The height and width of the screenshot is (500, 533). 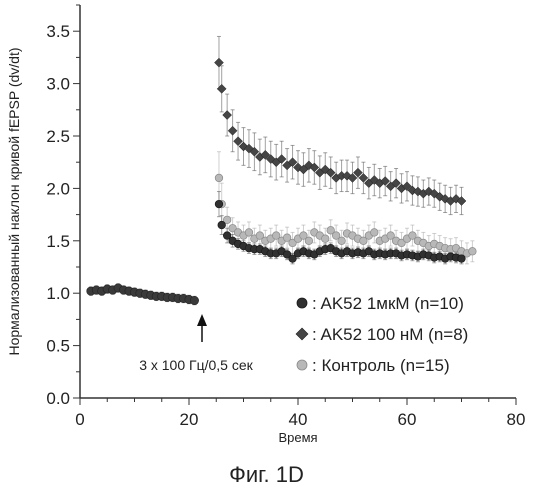 I want to click on stimulus-annotation: 3 x 100 Гц/0,5 сек, so click(x=196, y=343).